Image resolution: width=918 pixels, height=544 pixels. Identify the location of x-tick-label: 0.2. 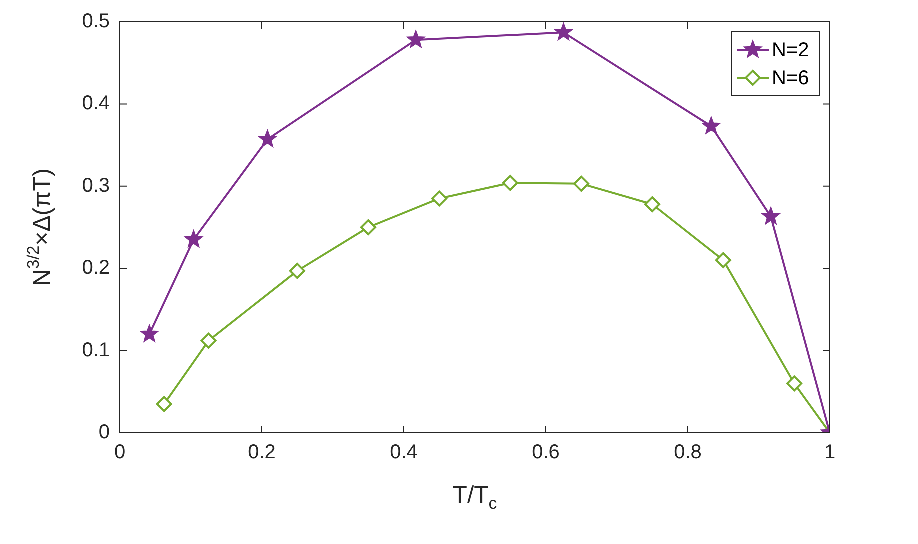
(262, 453).